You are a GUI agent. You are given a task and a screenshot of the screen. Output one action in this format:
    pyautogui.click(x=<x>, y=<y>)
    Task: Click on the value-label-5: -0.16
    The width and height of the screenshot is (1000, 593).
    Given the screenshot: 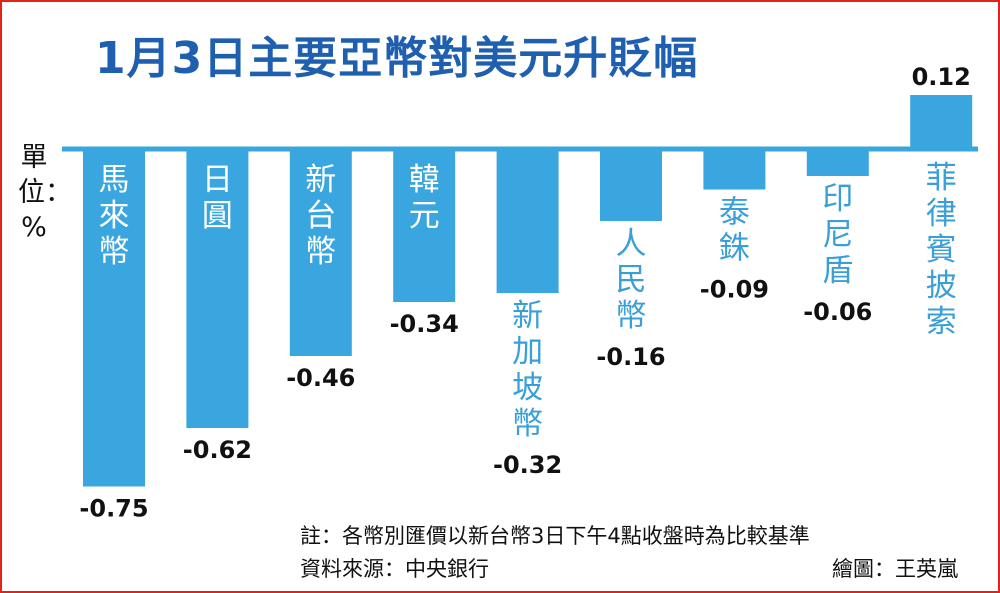 What is the action you would take?
    pyautogui.click(x=630, y=357)
    